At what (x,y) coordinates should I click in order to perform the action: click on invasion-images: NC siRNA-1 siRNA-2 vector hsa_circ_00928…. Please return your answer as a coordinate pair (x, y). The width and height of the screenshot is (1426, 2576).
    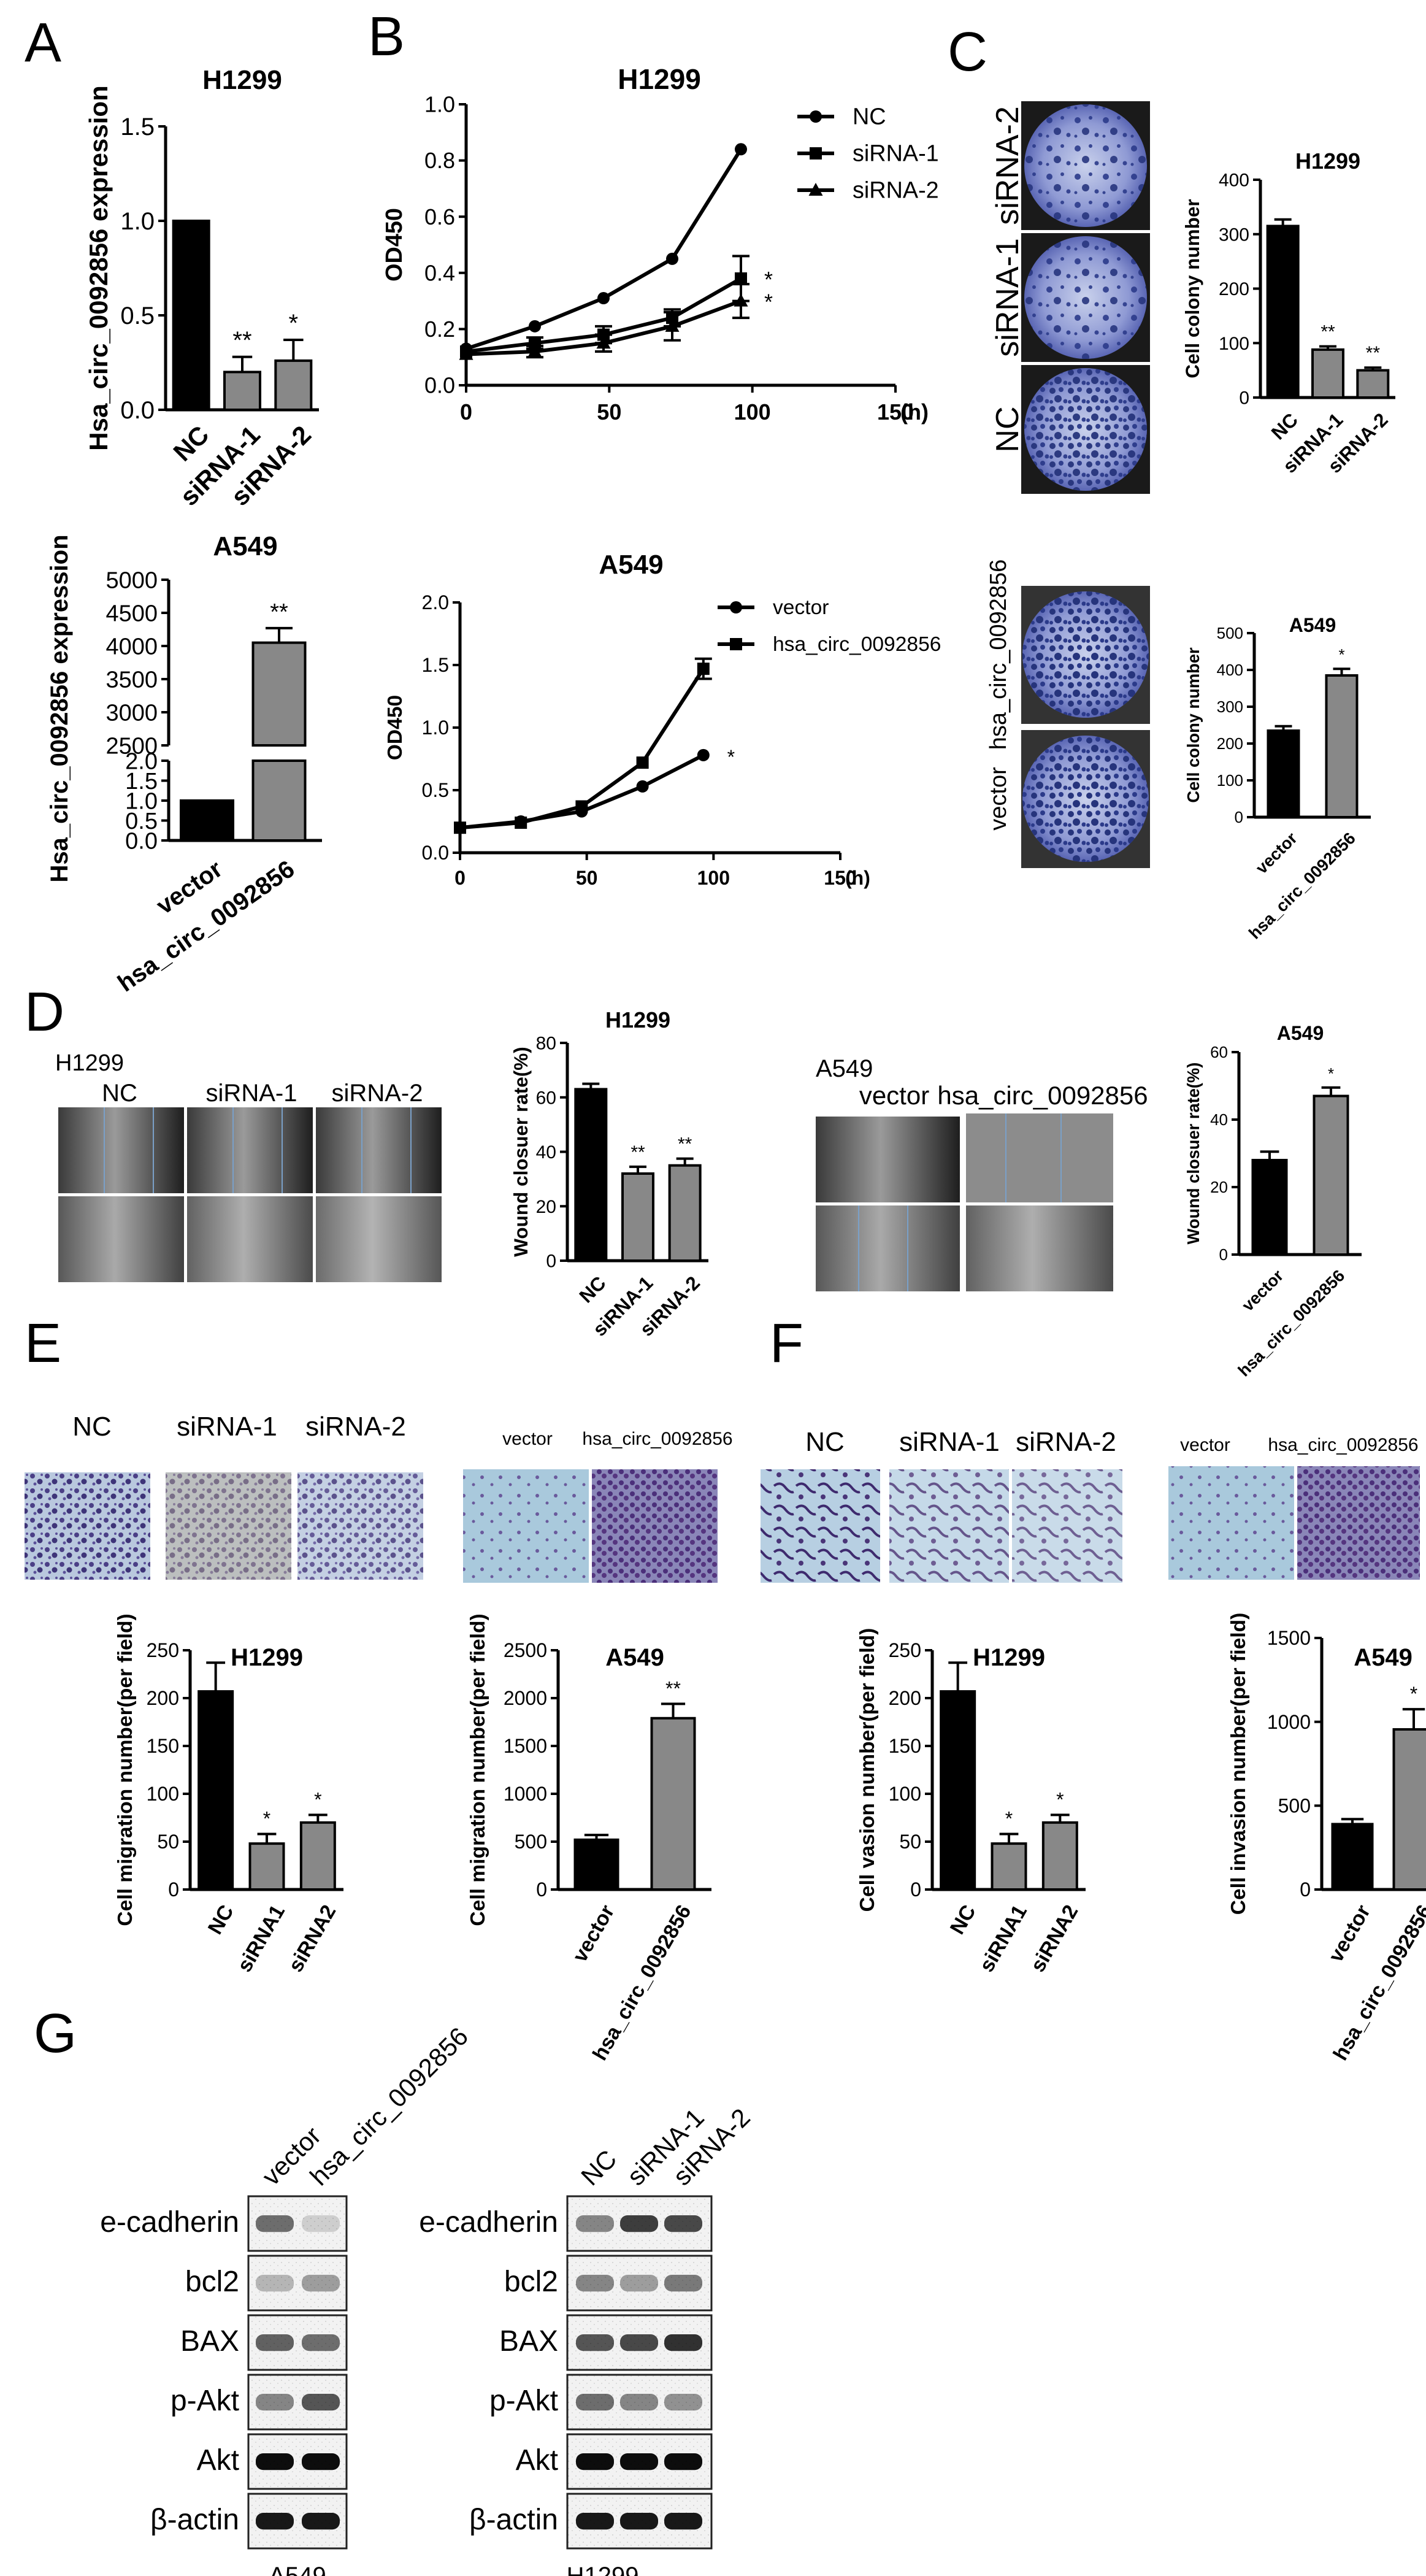
    Looking at the image, I should click on (1090, 1505).